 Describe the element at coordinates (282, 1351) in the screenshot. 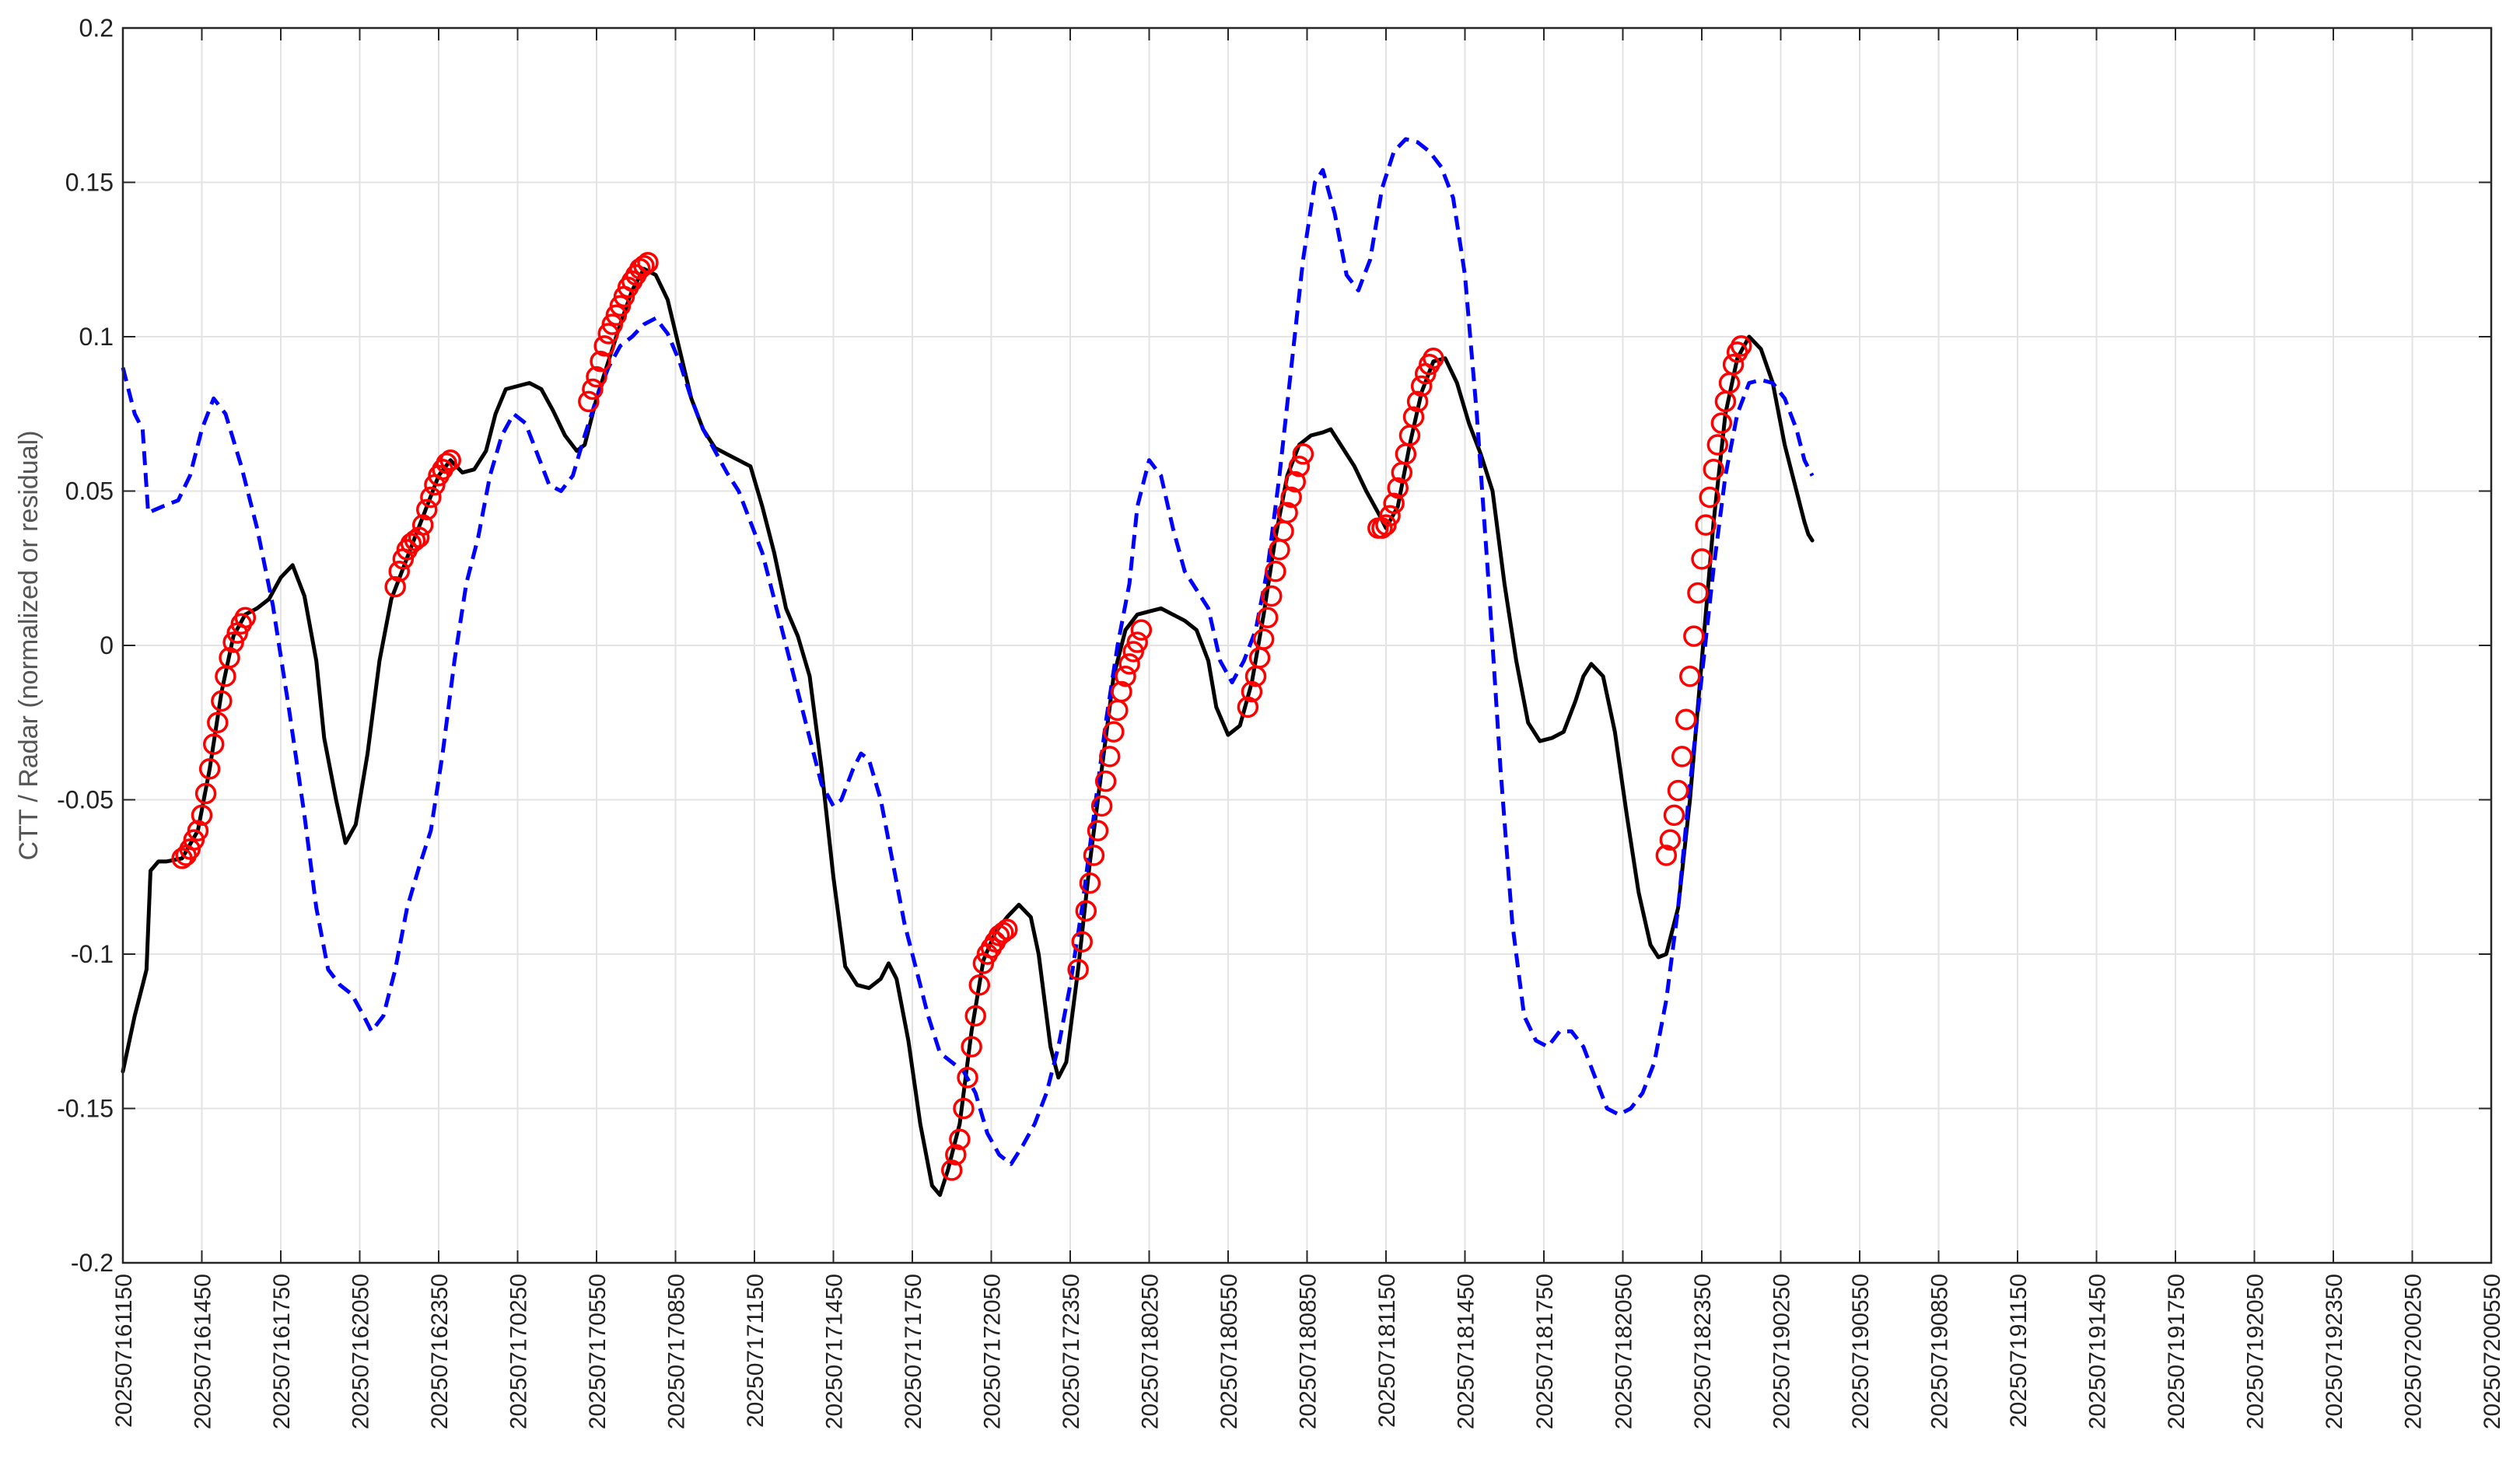

I see `x-tick-label: 202507161750` at that location.